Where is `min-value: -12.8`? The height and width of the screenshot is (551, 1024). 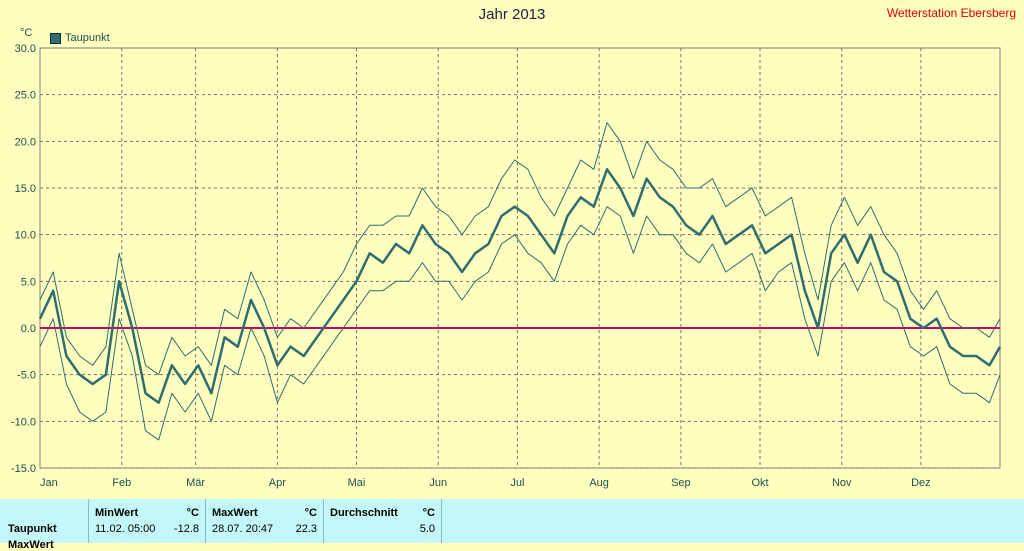
min-value: -12.8 is located at coordinates (186, 529).